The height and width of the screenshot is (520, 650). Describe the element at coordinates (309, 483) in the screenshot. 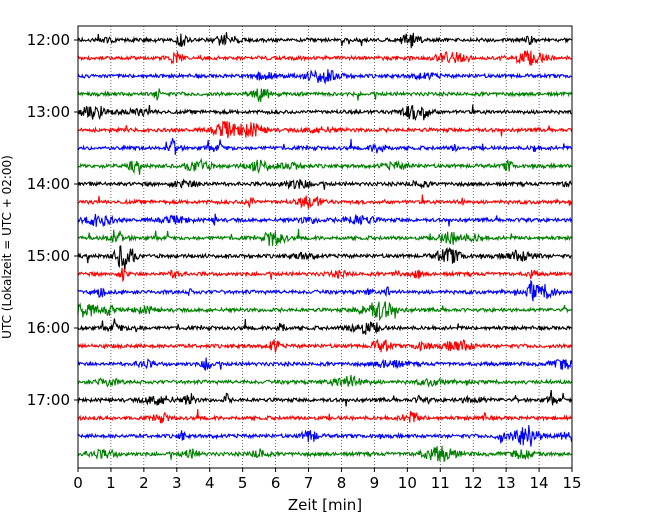

I see `x-tick-label: 7` at that location.